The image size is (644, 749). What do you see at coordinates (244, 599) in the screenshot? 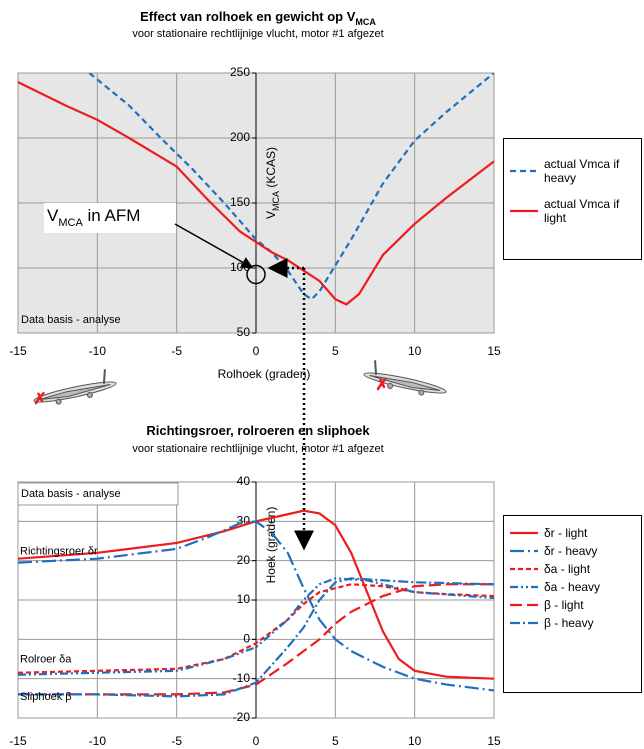
I see `y-tick-label: 10` at bounding box center [244, 599].